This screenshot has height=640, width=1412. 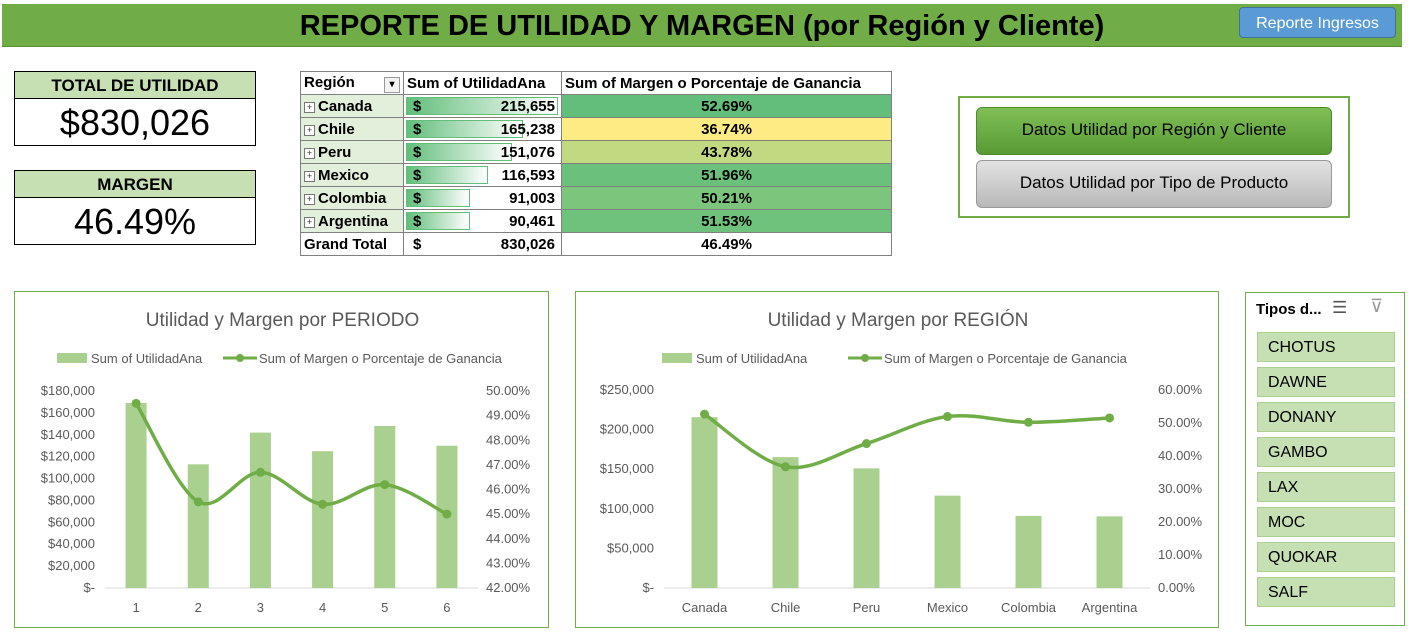 I want to click on left-tick-label: $80,000, so click(x=71, y=499).